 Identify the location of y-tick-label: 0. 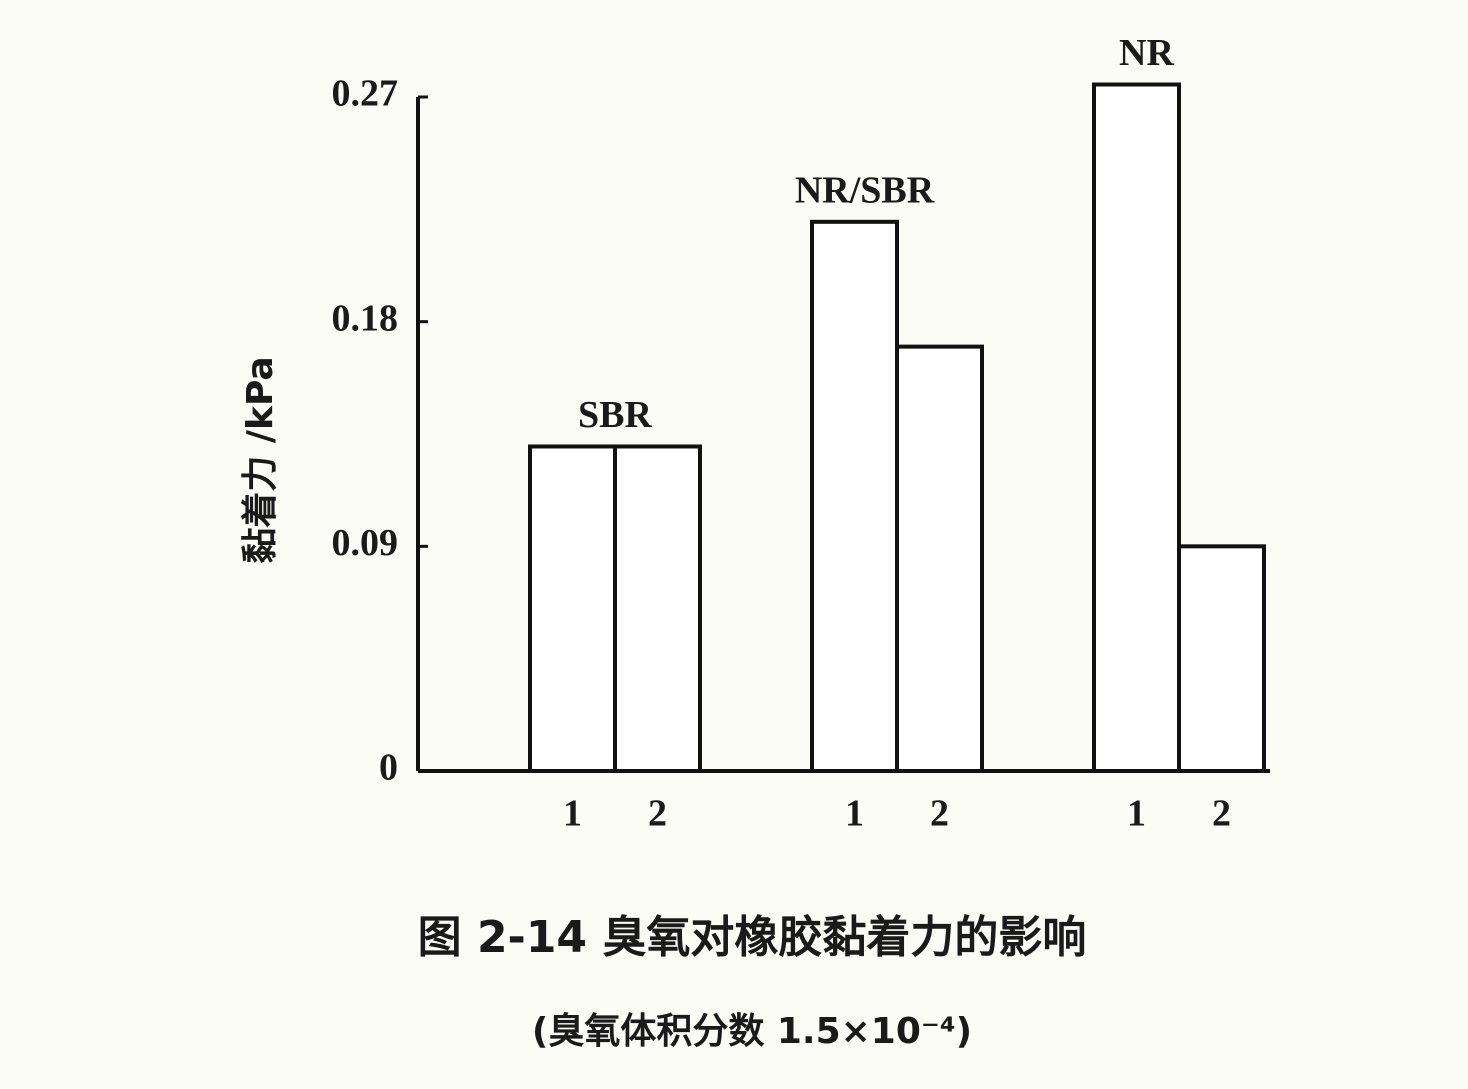
(388, 768).